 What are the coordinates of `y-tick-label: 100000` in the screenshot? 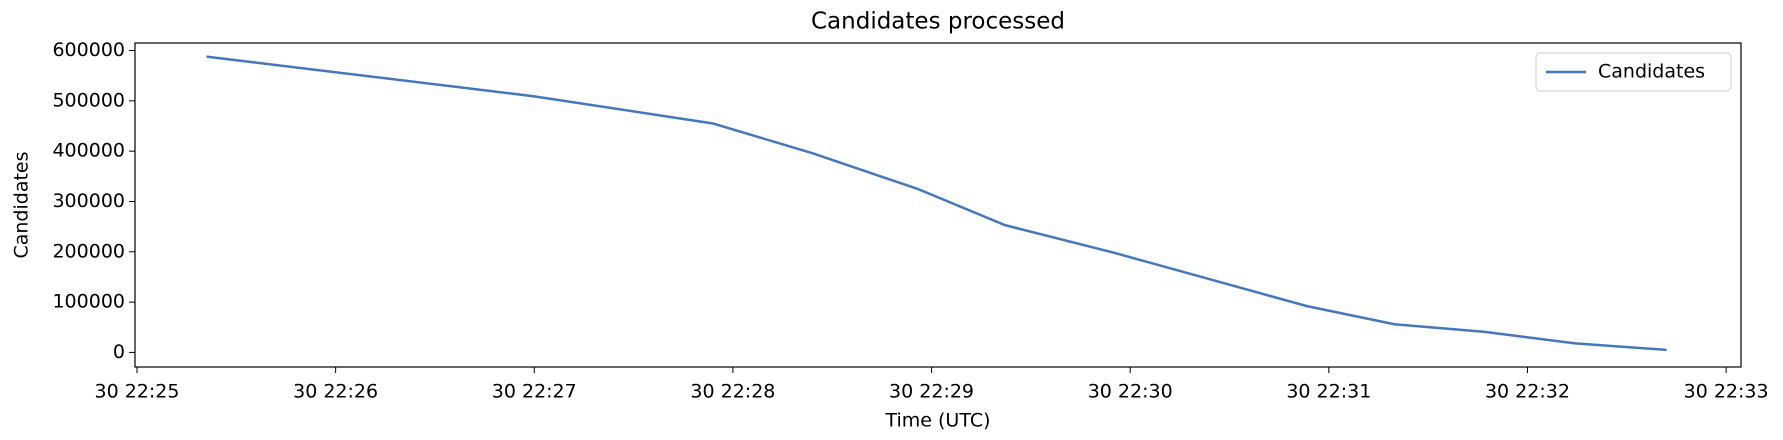 It's located at (88, 302).